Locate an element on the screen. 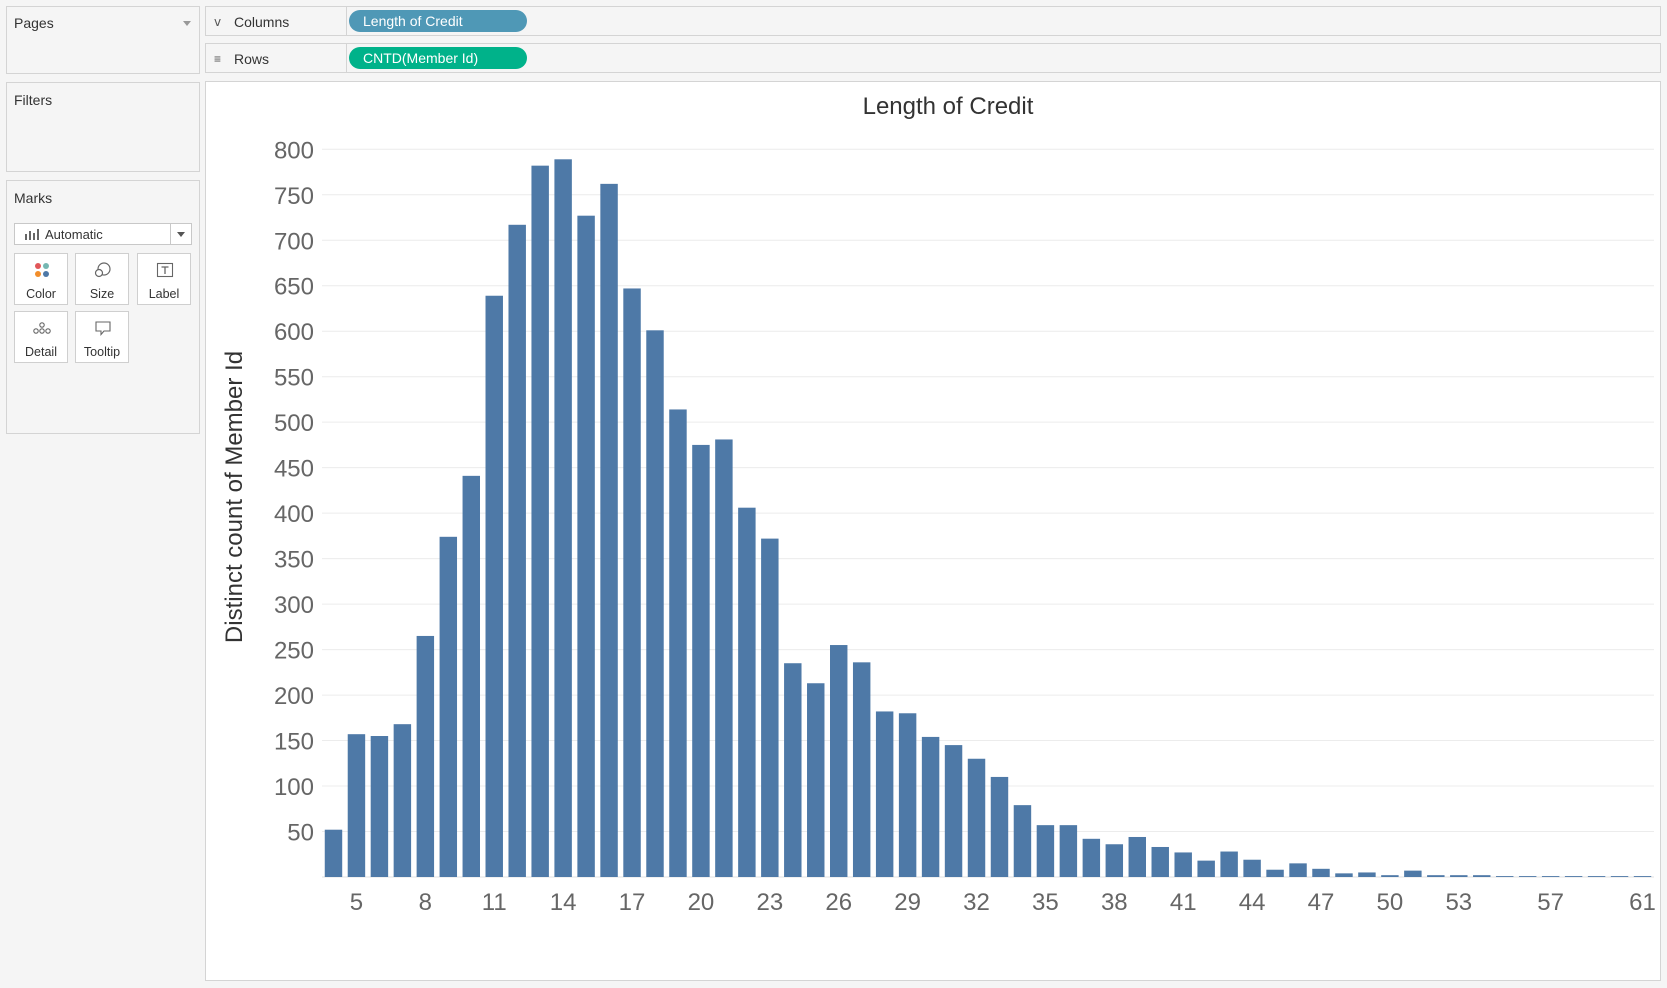 This screenshot has width=1667, height=988. mark-type-dropdown: Automatic is located at coordinates (103, 234).